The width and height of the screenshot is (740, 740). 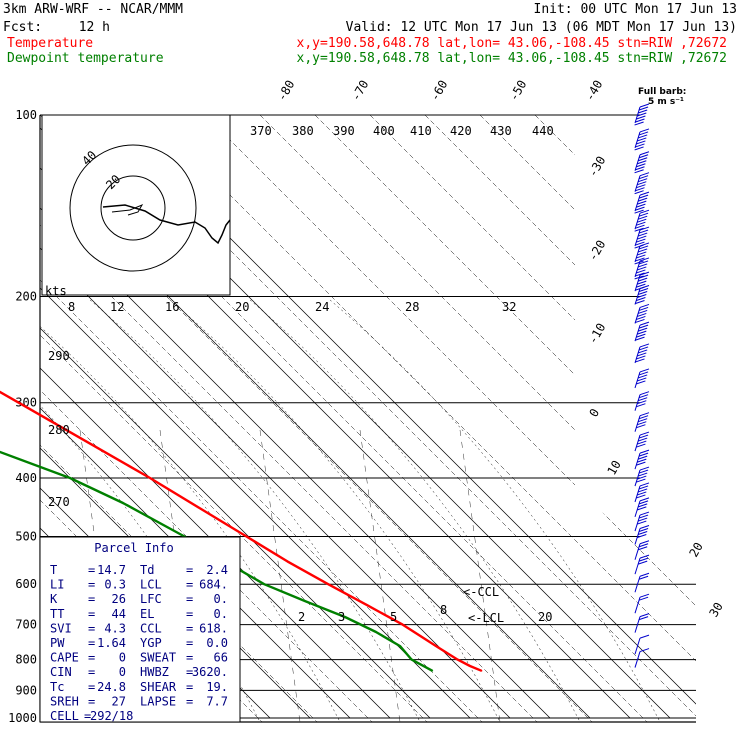 What do you see at coordinates (57, 614) in the screenshot?
I see `parcel-label: TT` at bounding box center [57, 614].